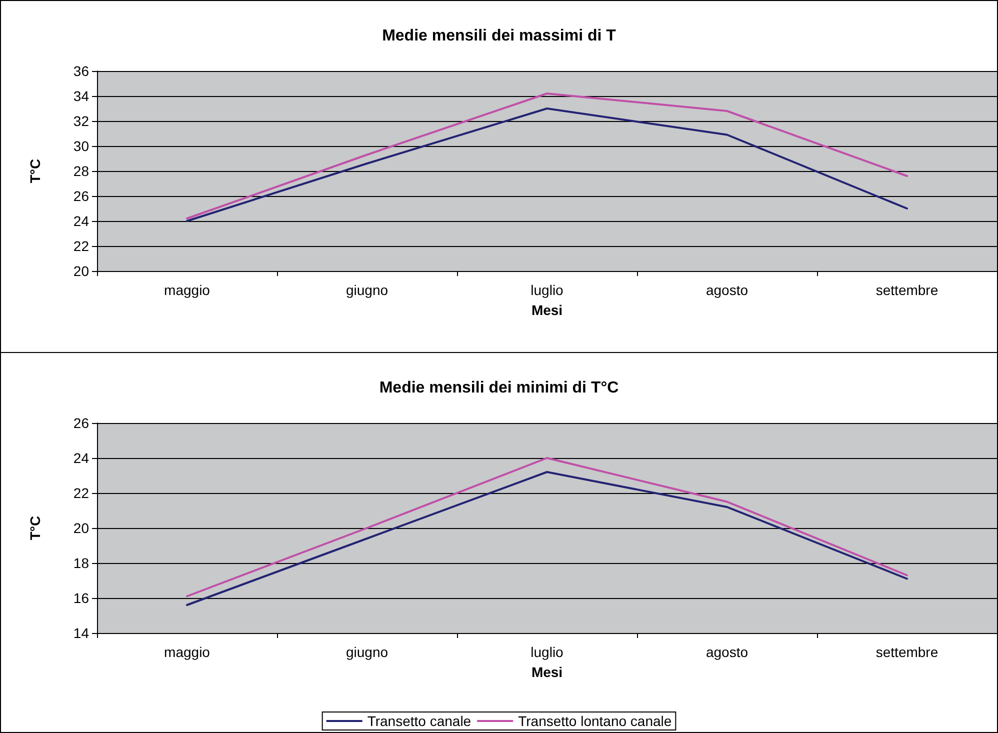  Describe the element at coordinates (81, 71) in the screenshot. I see `y-tick-label: 36` at that location.